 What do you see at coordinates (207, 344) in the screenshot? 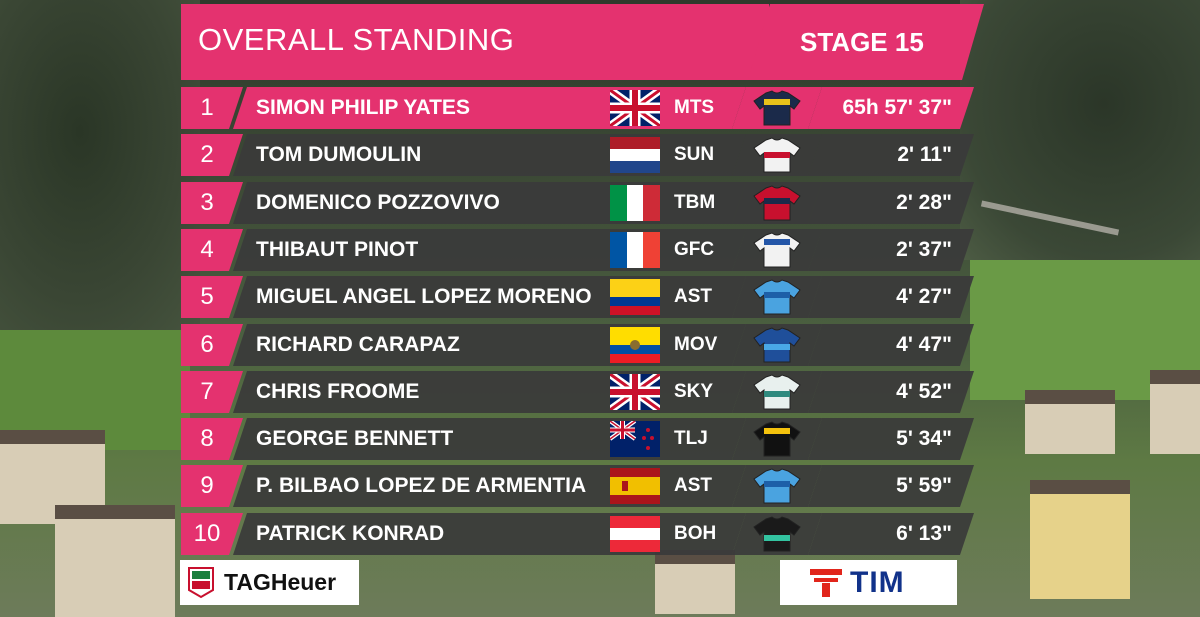
I see `position-number: 6` at bounding box center [207, 344].